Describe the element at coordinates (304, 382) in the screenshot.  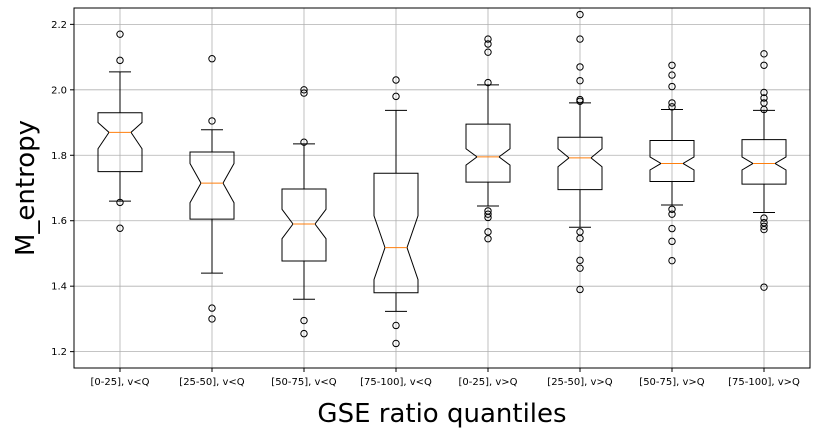
I see `x-tick-label: [50-75], v<Q` at that location.